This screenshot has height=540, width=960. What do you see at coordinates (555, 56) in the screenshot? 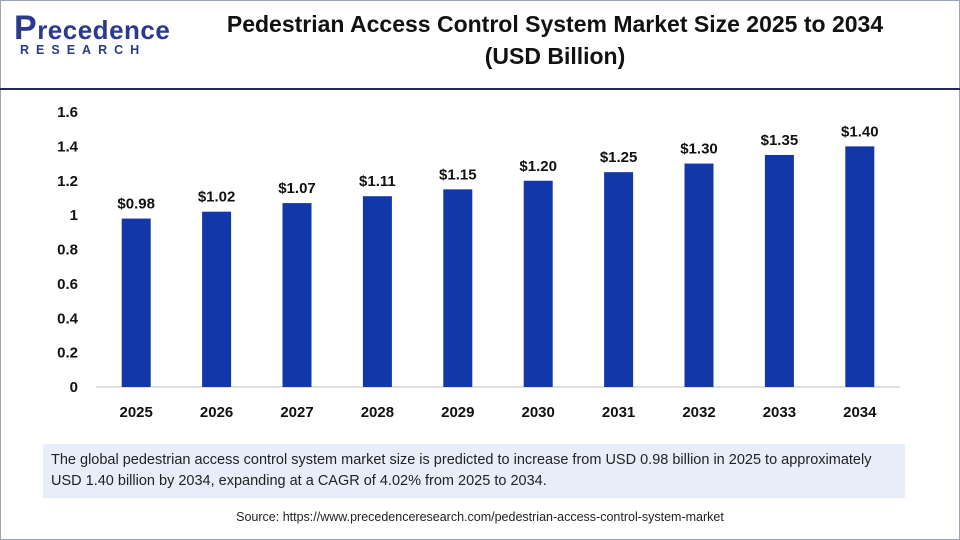
I see `chart-title-line2: (USD Billion)` at bounding box center [555, 56].